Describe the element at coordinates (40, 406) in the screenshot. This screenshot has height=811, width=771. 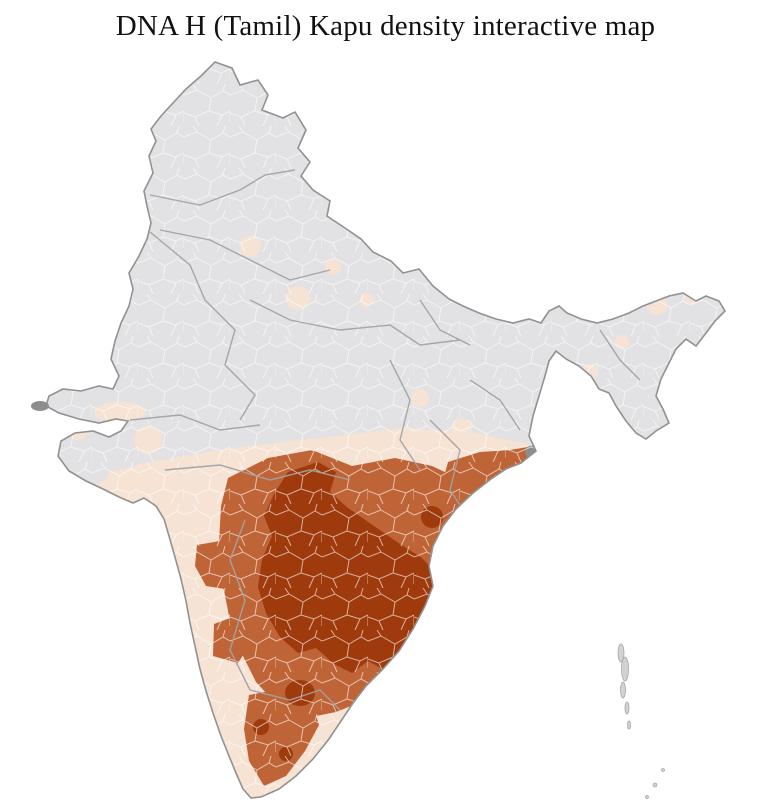
I see `western-land-fragment` at that location.